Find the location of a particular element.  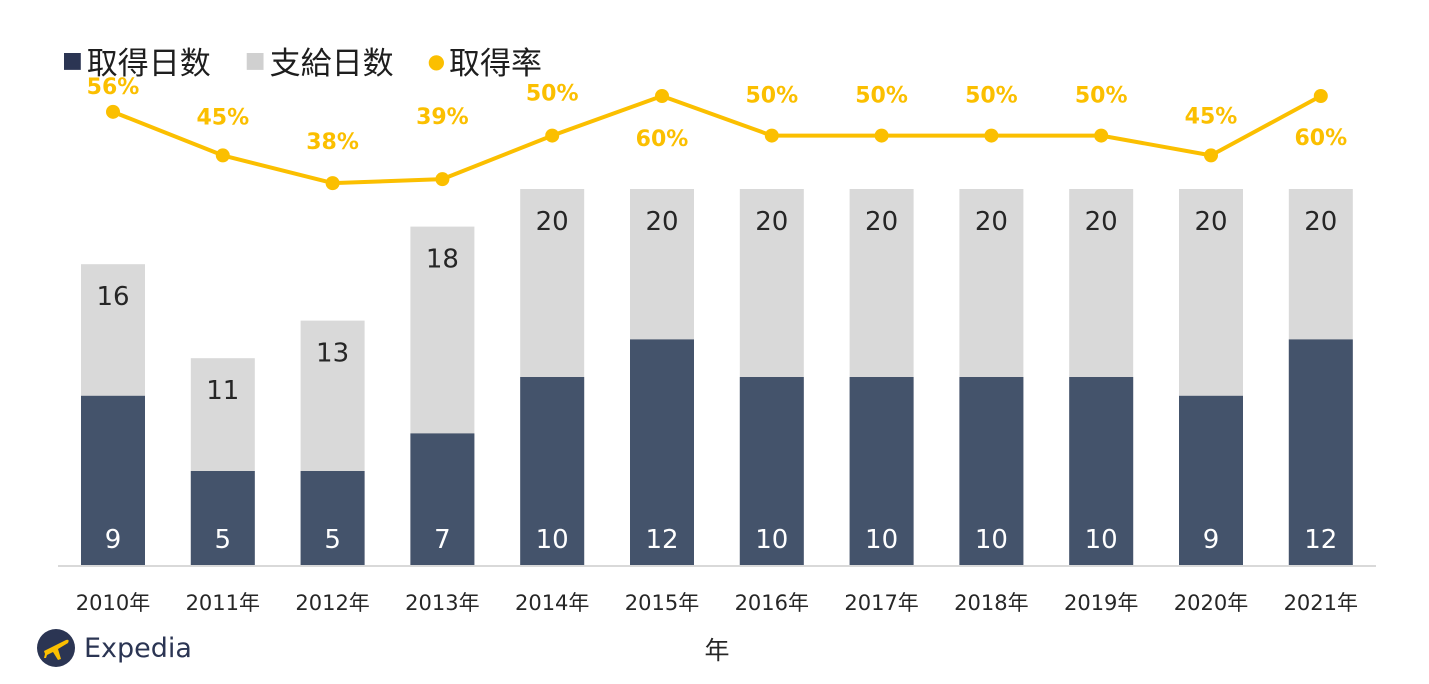

x-tick-label: 2010年 is located at coordinates (113, 603).